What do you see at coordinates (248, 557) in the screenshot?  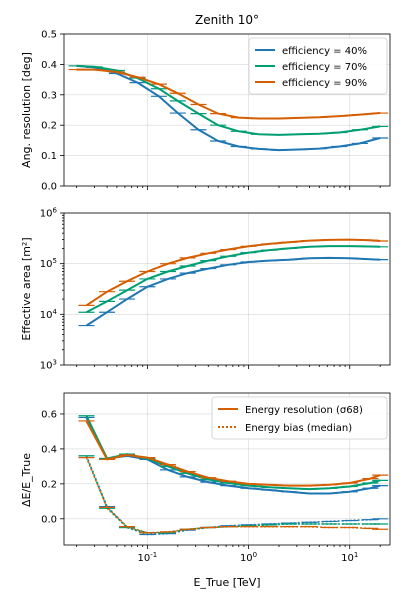 I see `x-tick-label: 10⁰` at bounding box center [248, 557].